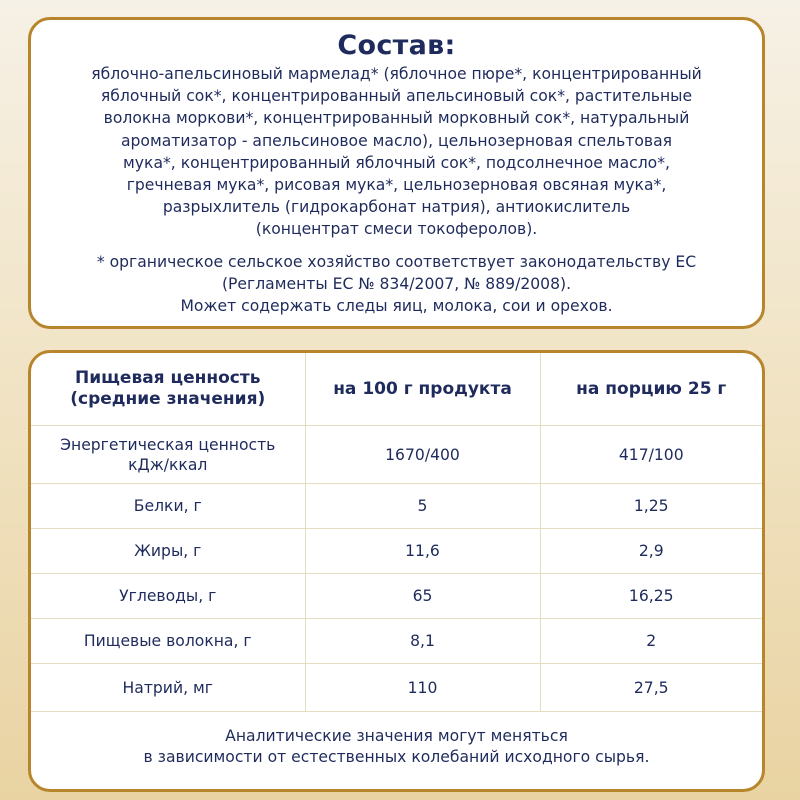  Describe the element at coordinates (422, 389) in the screenshot. I see `header-per100: на 100 г продукта` at that location.